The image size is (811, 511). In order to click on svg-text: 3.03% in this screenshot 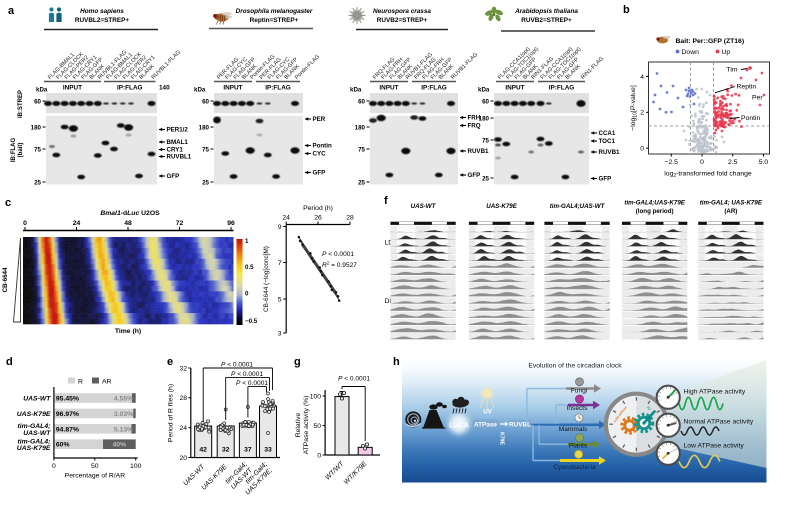, I will do `click(123, 414)`.